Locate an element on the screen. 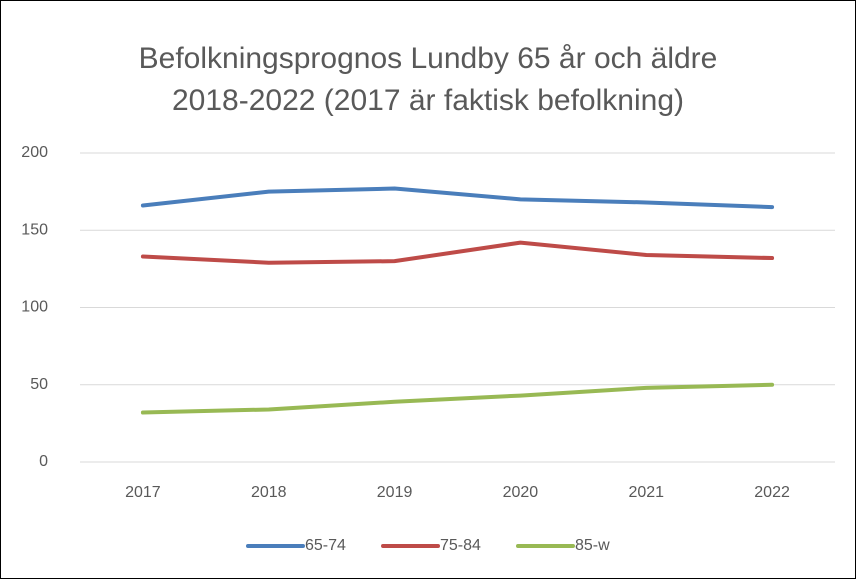 The height and width of the screenshot is (579, 856). x-tick-label: 2017 is located at coordinates (143, 492).